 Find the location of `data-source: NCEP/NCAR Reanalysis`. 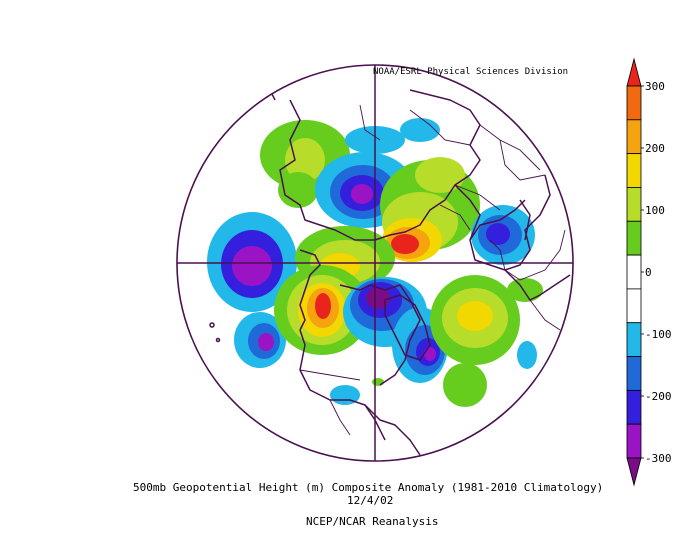

data-source: NCEP/NCAR Reanalysis is located at coordinates (372, 521).